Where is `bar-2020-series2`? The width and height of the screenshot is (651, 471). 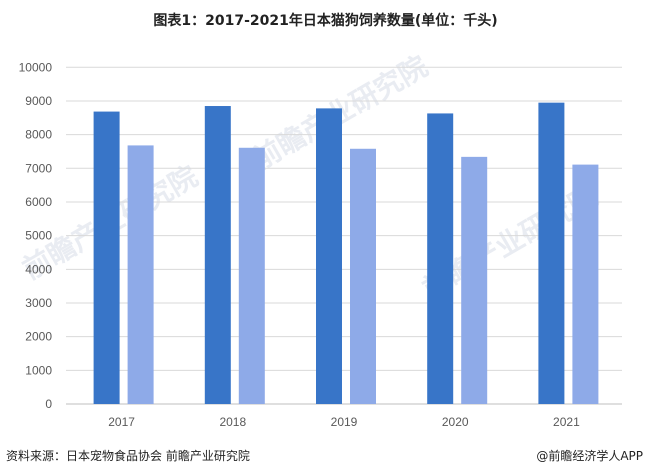
bar-2020-series2 is located at coordinates (474, 280).